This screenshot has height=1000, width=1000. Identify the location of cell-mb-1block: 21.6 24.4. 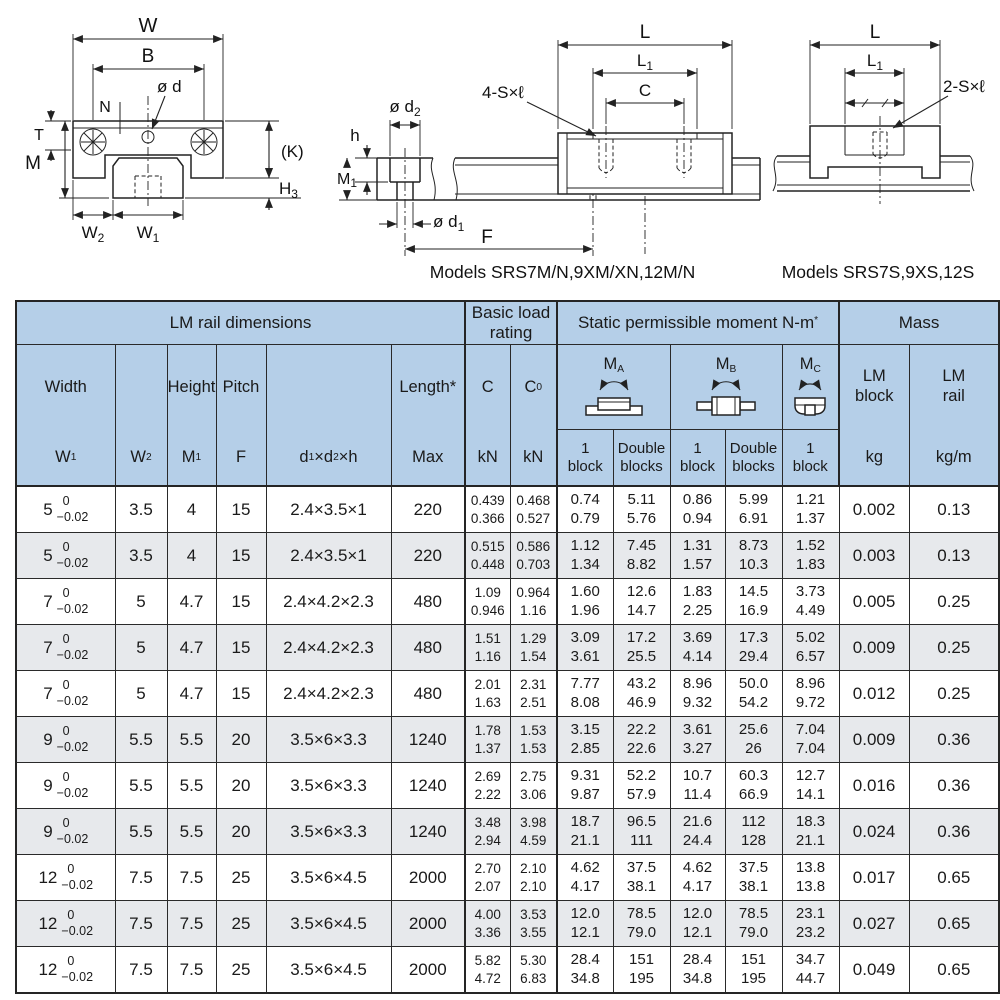
(697, 831).